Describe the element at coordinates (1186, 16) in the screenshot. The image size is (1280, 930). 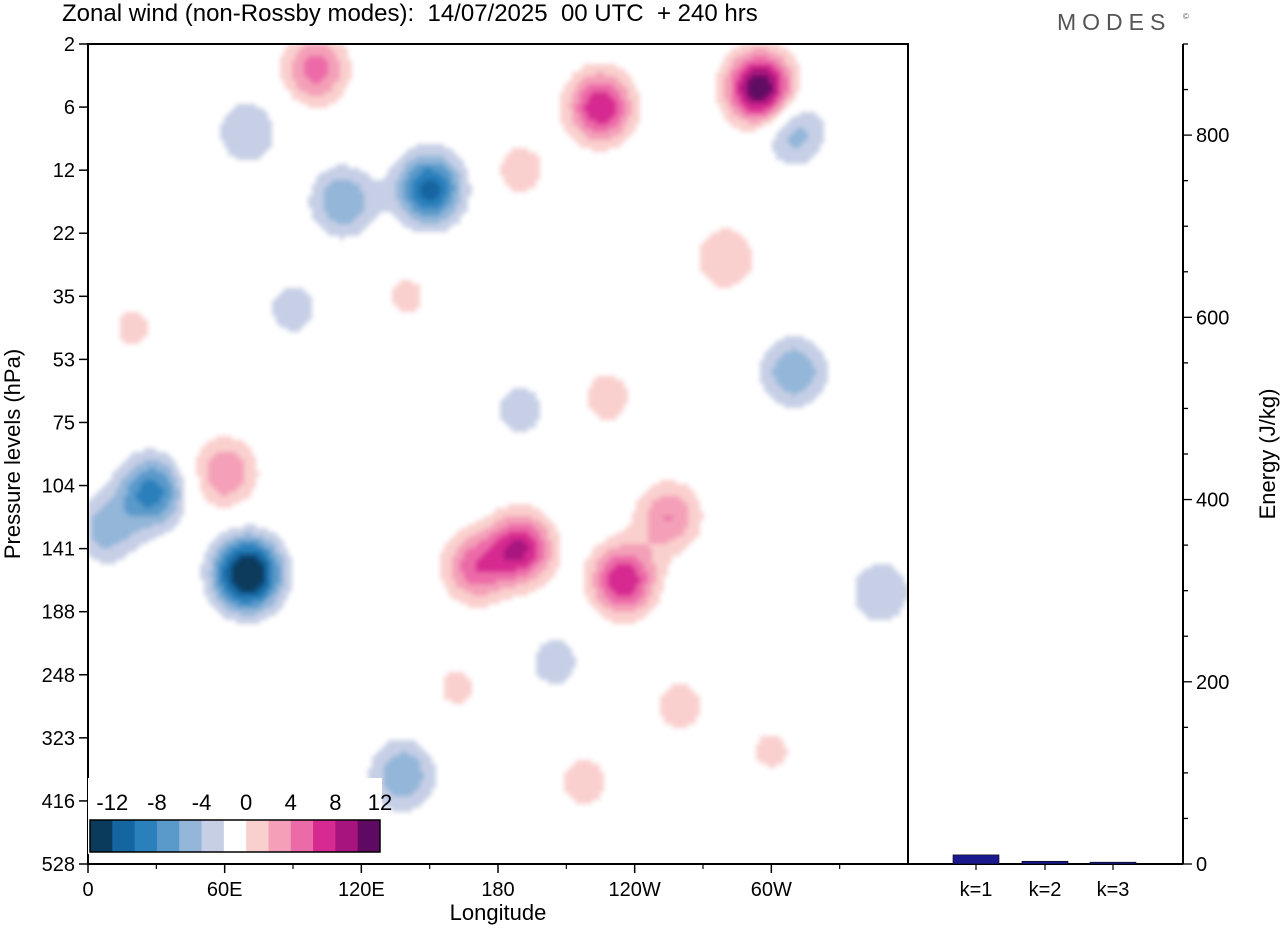
I see `brand-copyright-mark: ©` at that location.